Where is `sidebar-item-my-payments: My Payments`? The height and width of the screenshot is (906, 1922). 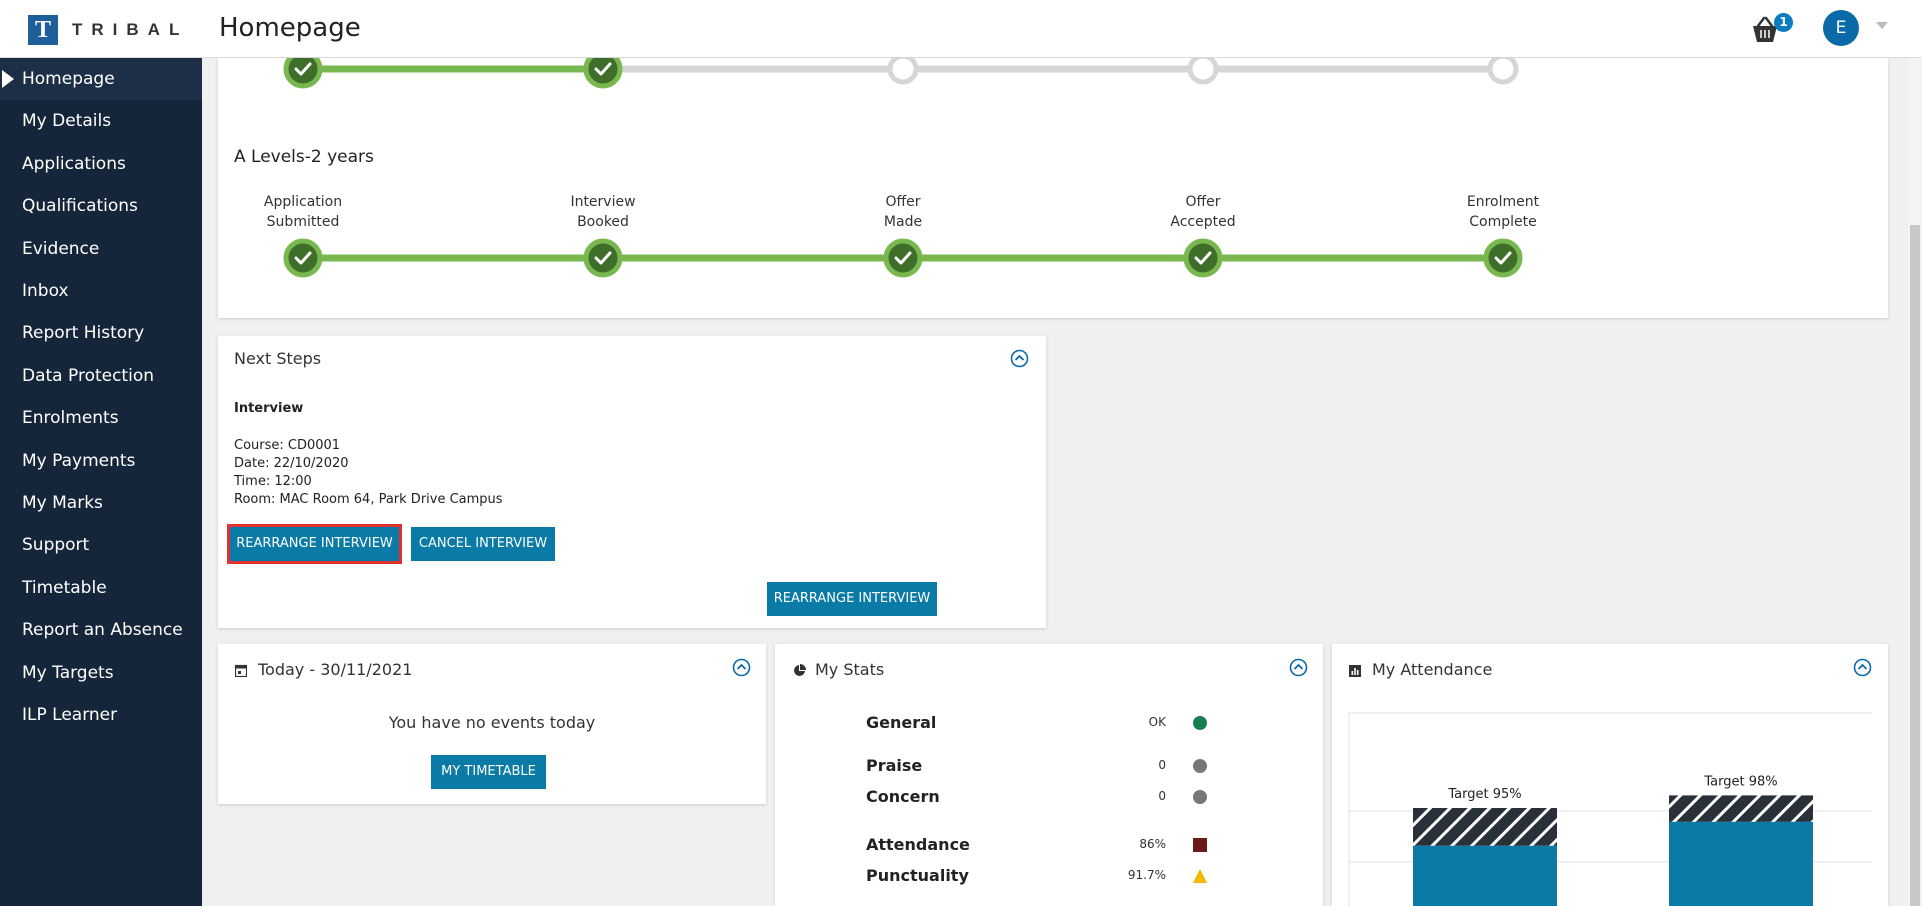 sidebar-item-my-payments: My Payments is located at coordinates (101, 461).